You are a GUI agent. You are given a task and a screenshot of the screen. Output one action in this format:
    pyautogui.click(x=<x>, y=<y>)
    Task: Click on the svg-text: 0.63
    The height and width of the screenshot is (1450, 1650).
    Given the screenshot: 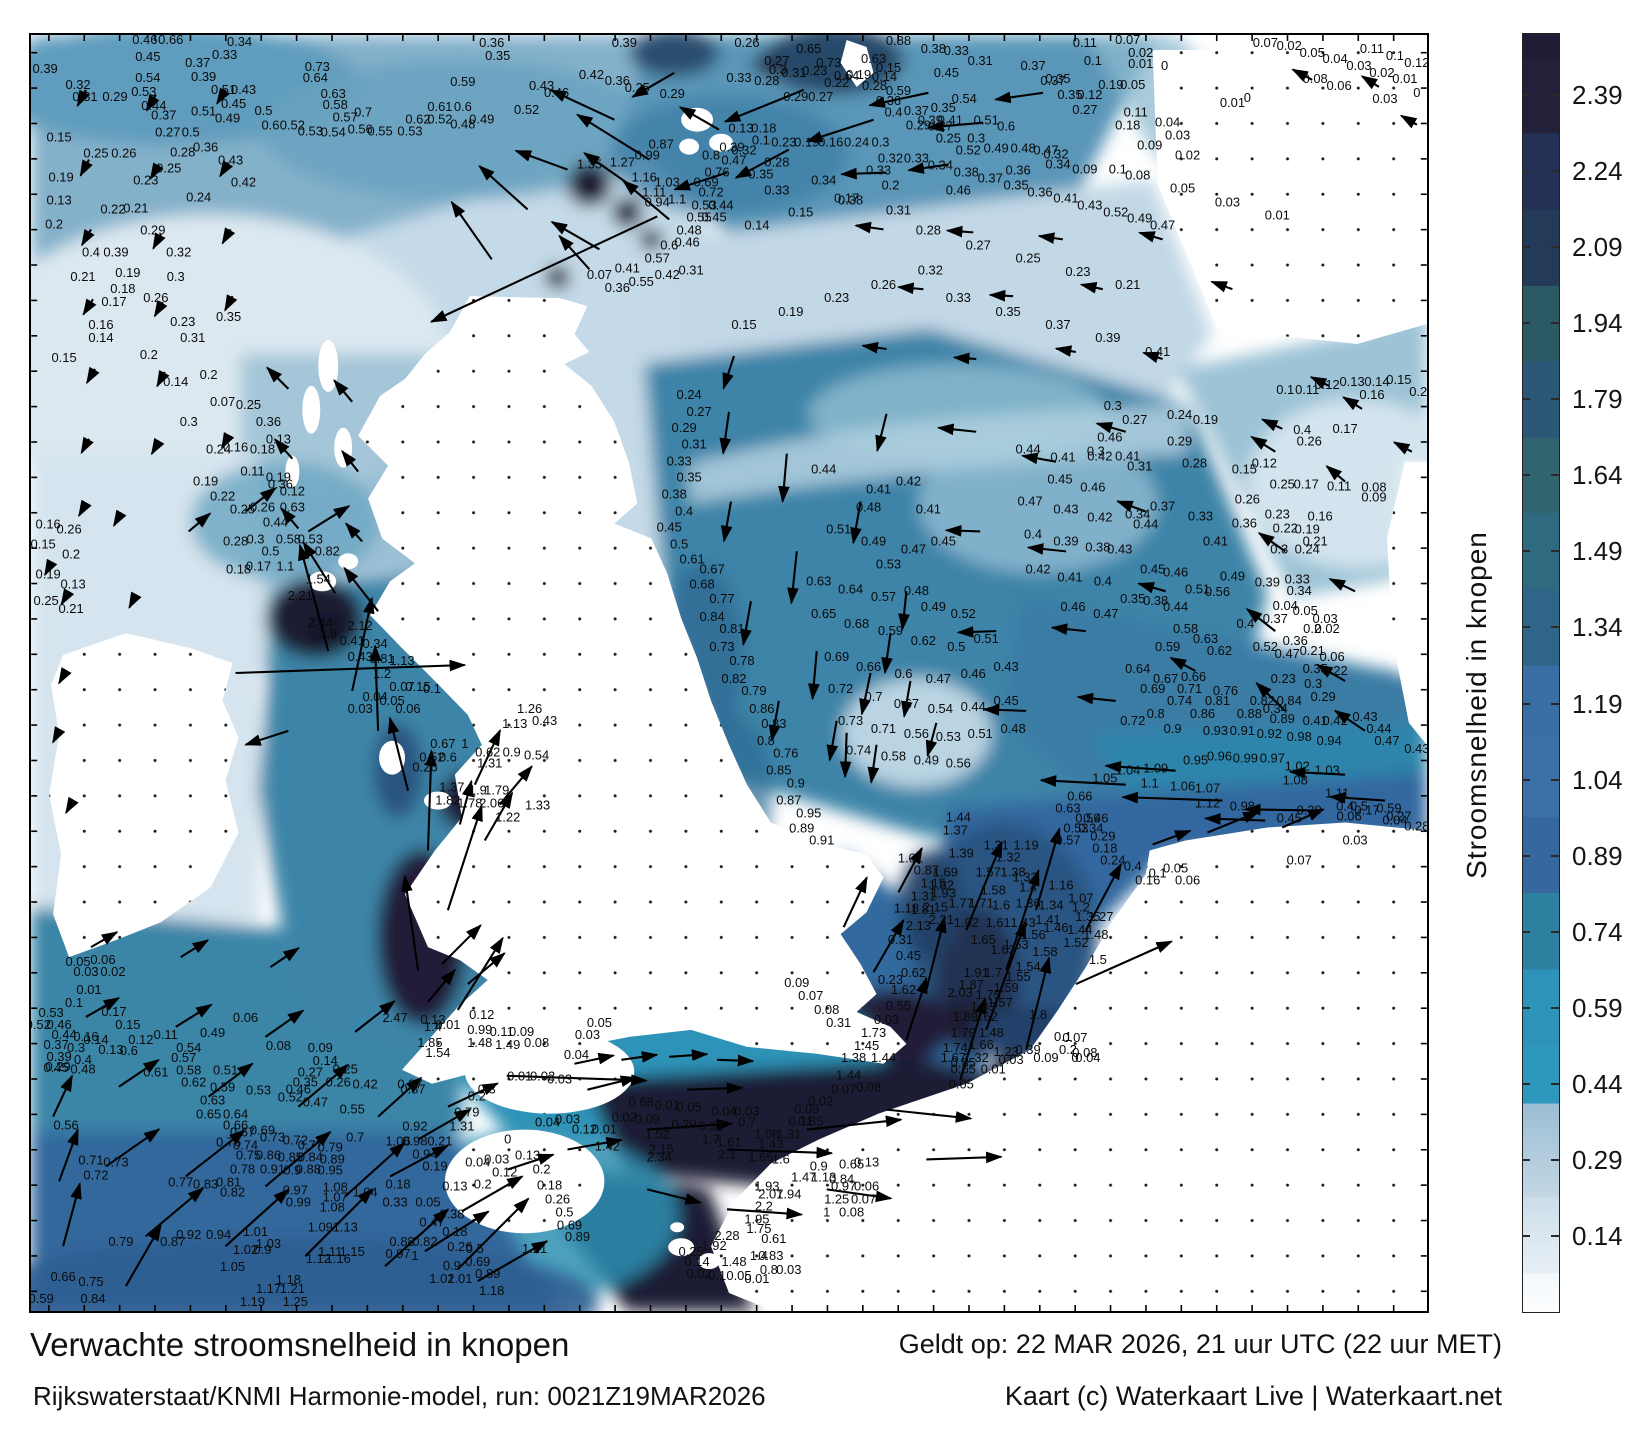 What is the action you would take?
    pyautogui.click(x=292, y=507)
    